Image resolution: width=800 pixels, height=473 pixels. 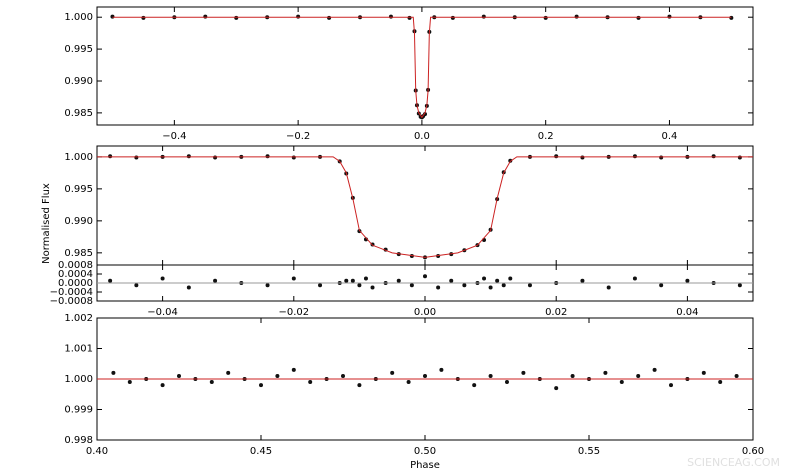 I want to click on x-tick-label: −0.4, so click(x=174, y=136).